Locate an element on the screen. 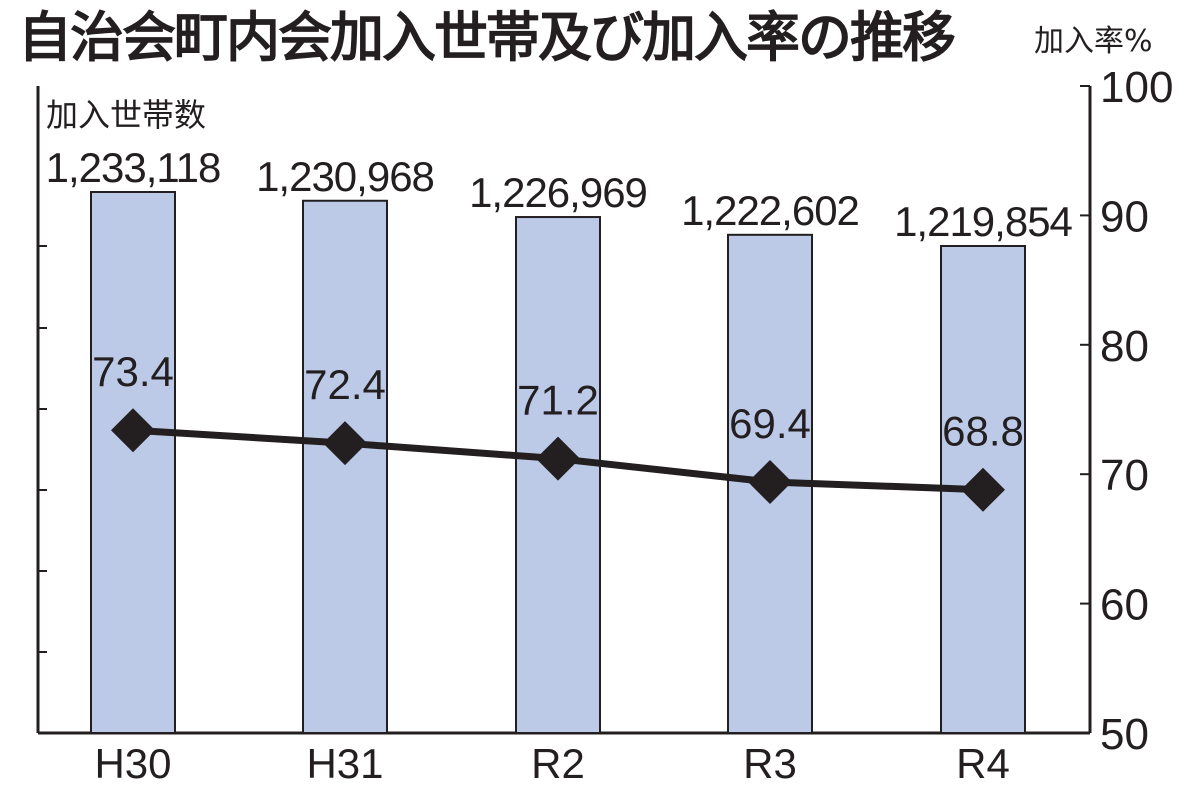 Image resolution: width=1200 pixels, height=788 pixels. rate-value-label: 72.4 is located at coordinates (345, 384).